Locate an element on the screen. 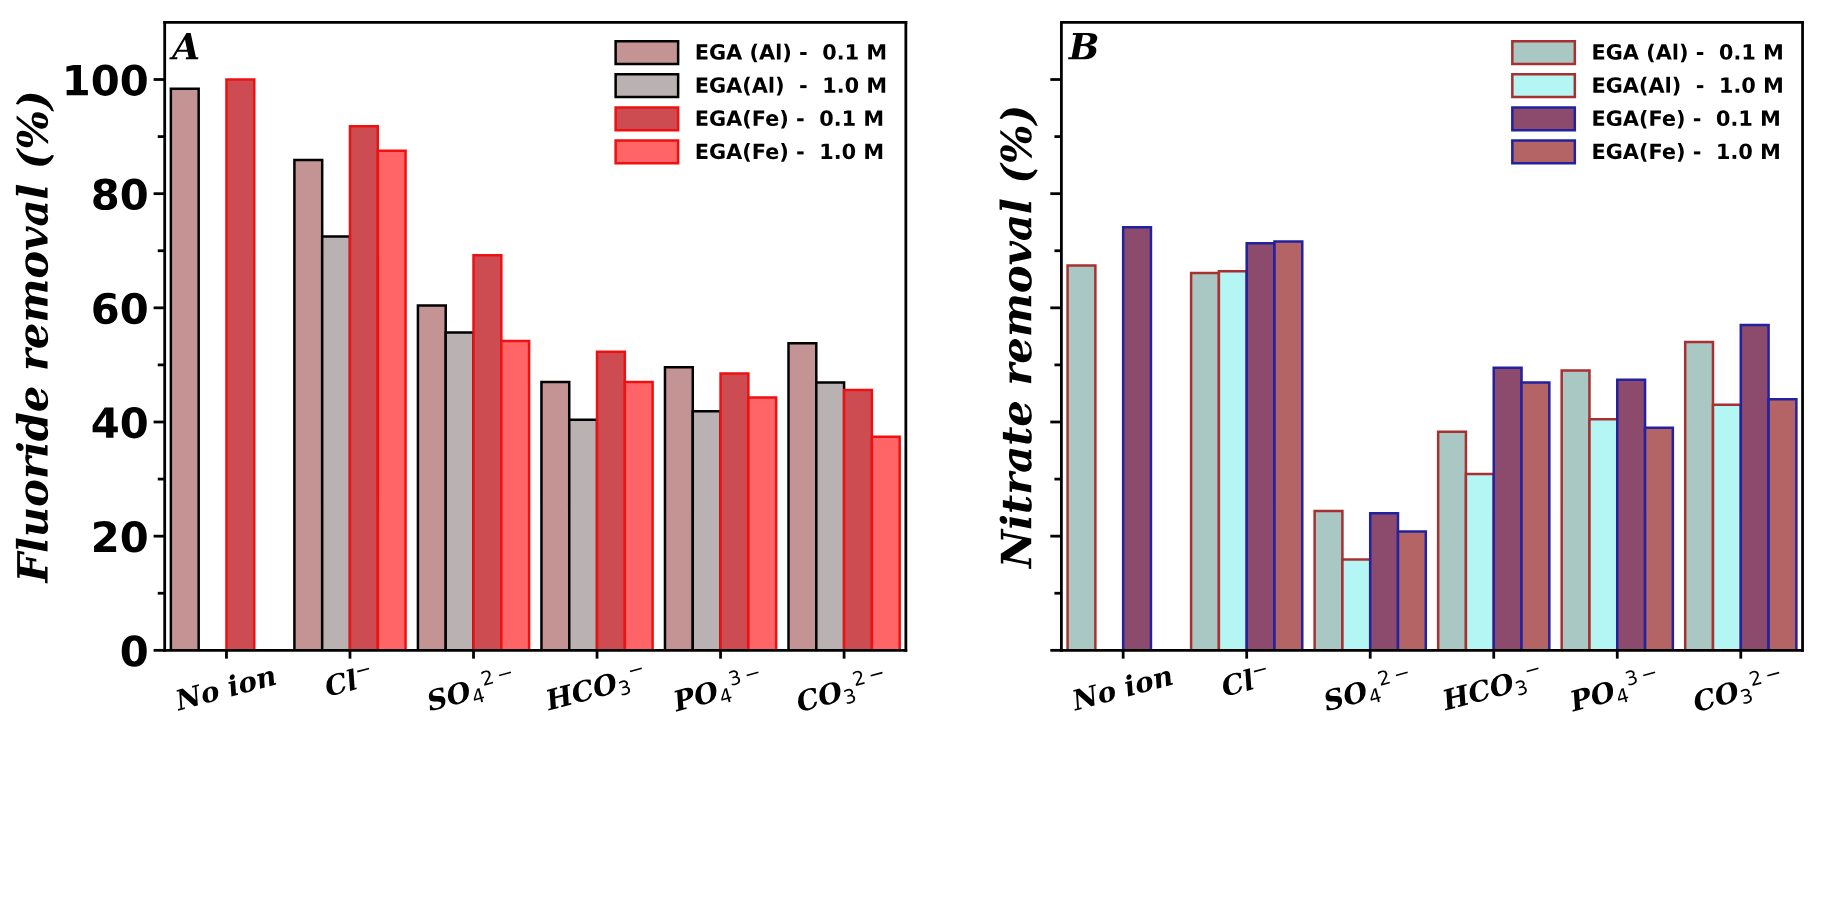 This screenshot has height=897, width=1830. annotation: A is located at coordinates (184, 46).